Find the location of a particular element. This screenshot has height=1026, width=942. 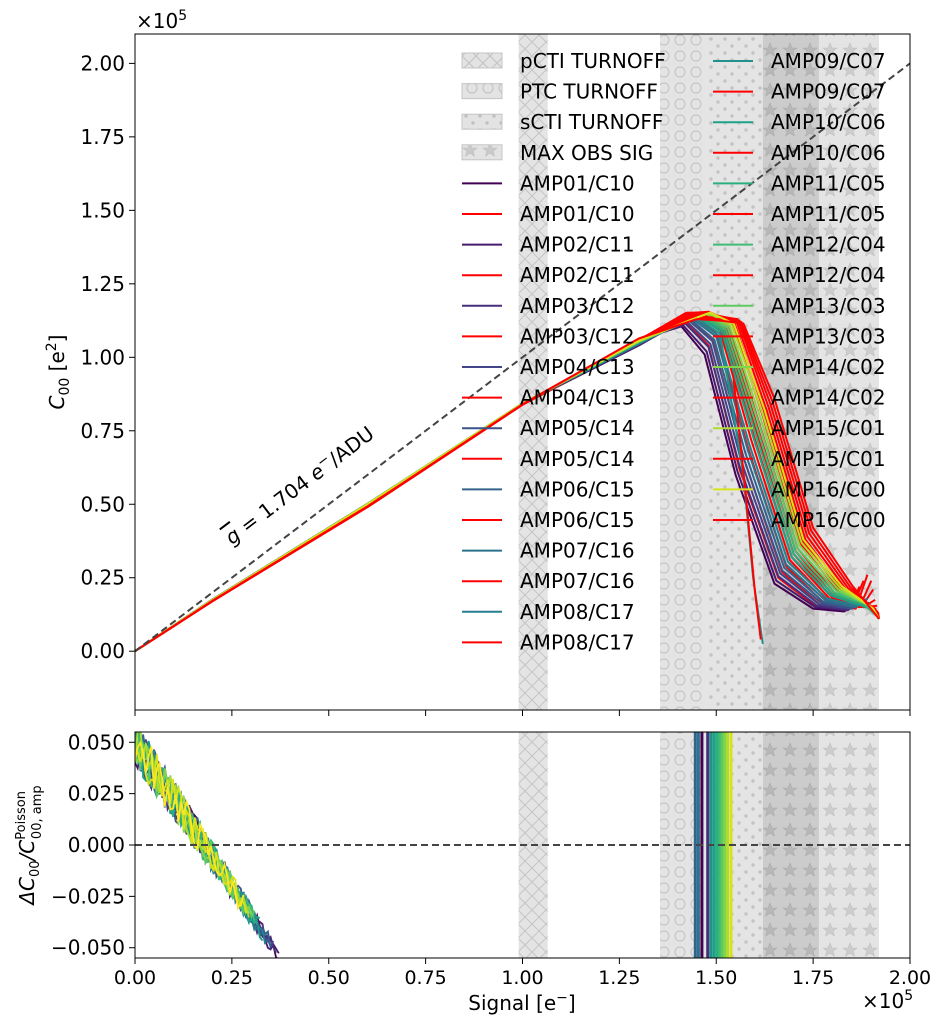

y-tick-label: 0.00 is located at coordinates (102, 651).